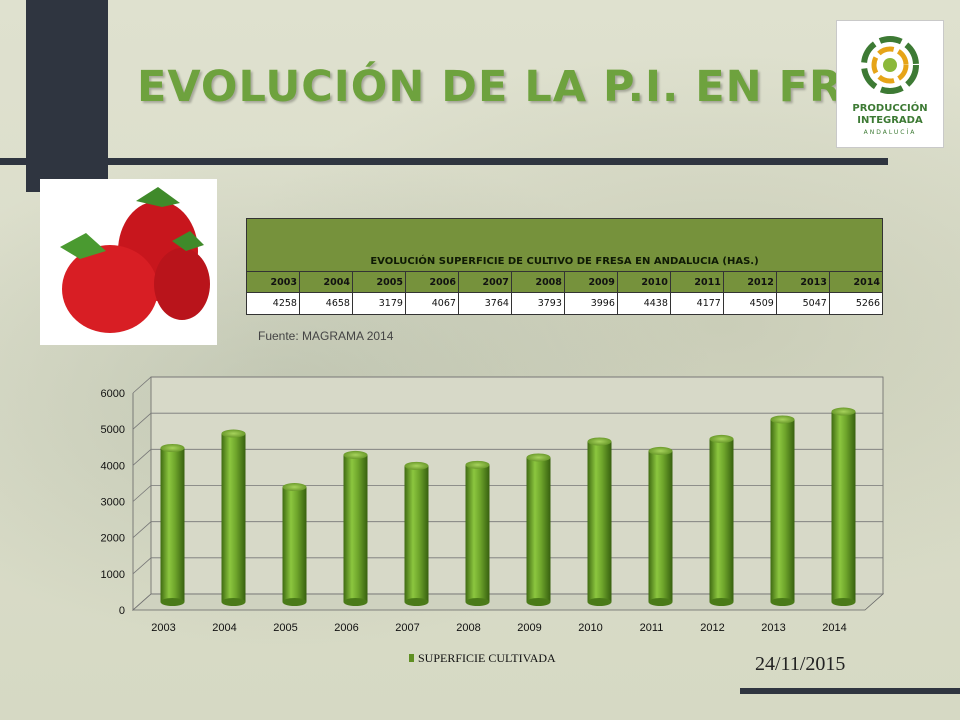 The height and width of the screenshot is (720, 960). What do you see at coordinates (749, 303) in the screenshot?
I see `table-value-cell: 4509` at bounding box center [749, 303].